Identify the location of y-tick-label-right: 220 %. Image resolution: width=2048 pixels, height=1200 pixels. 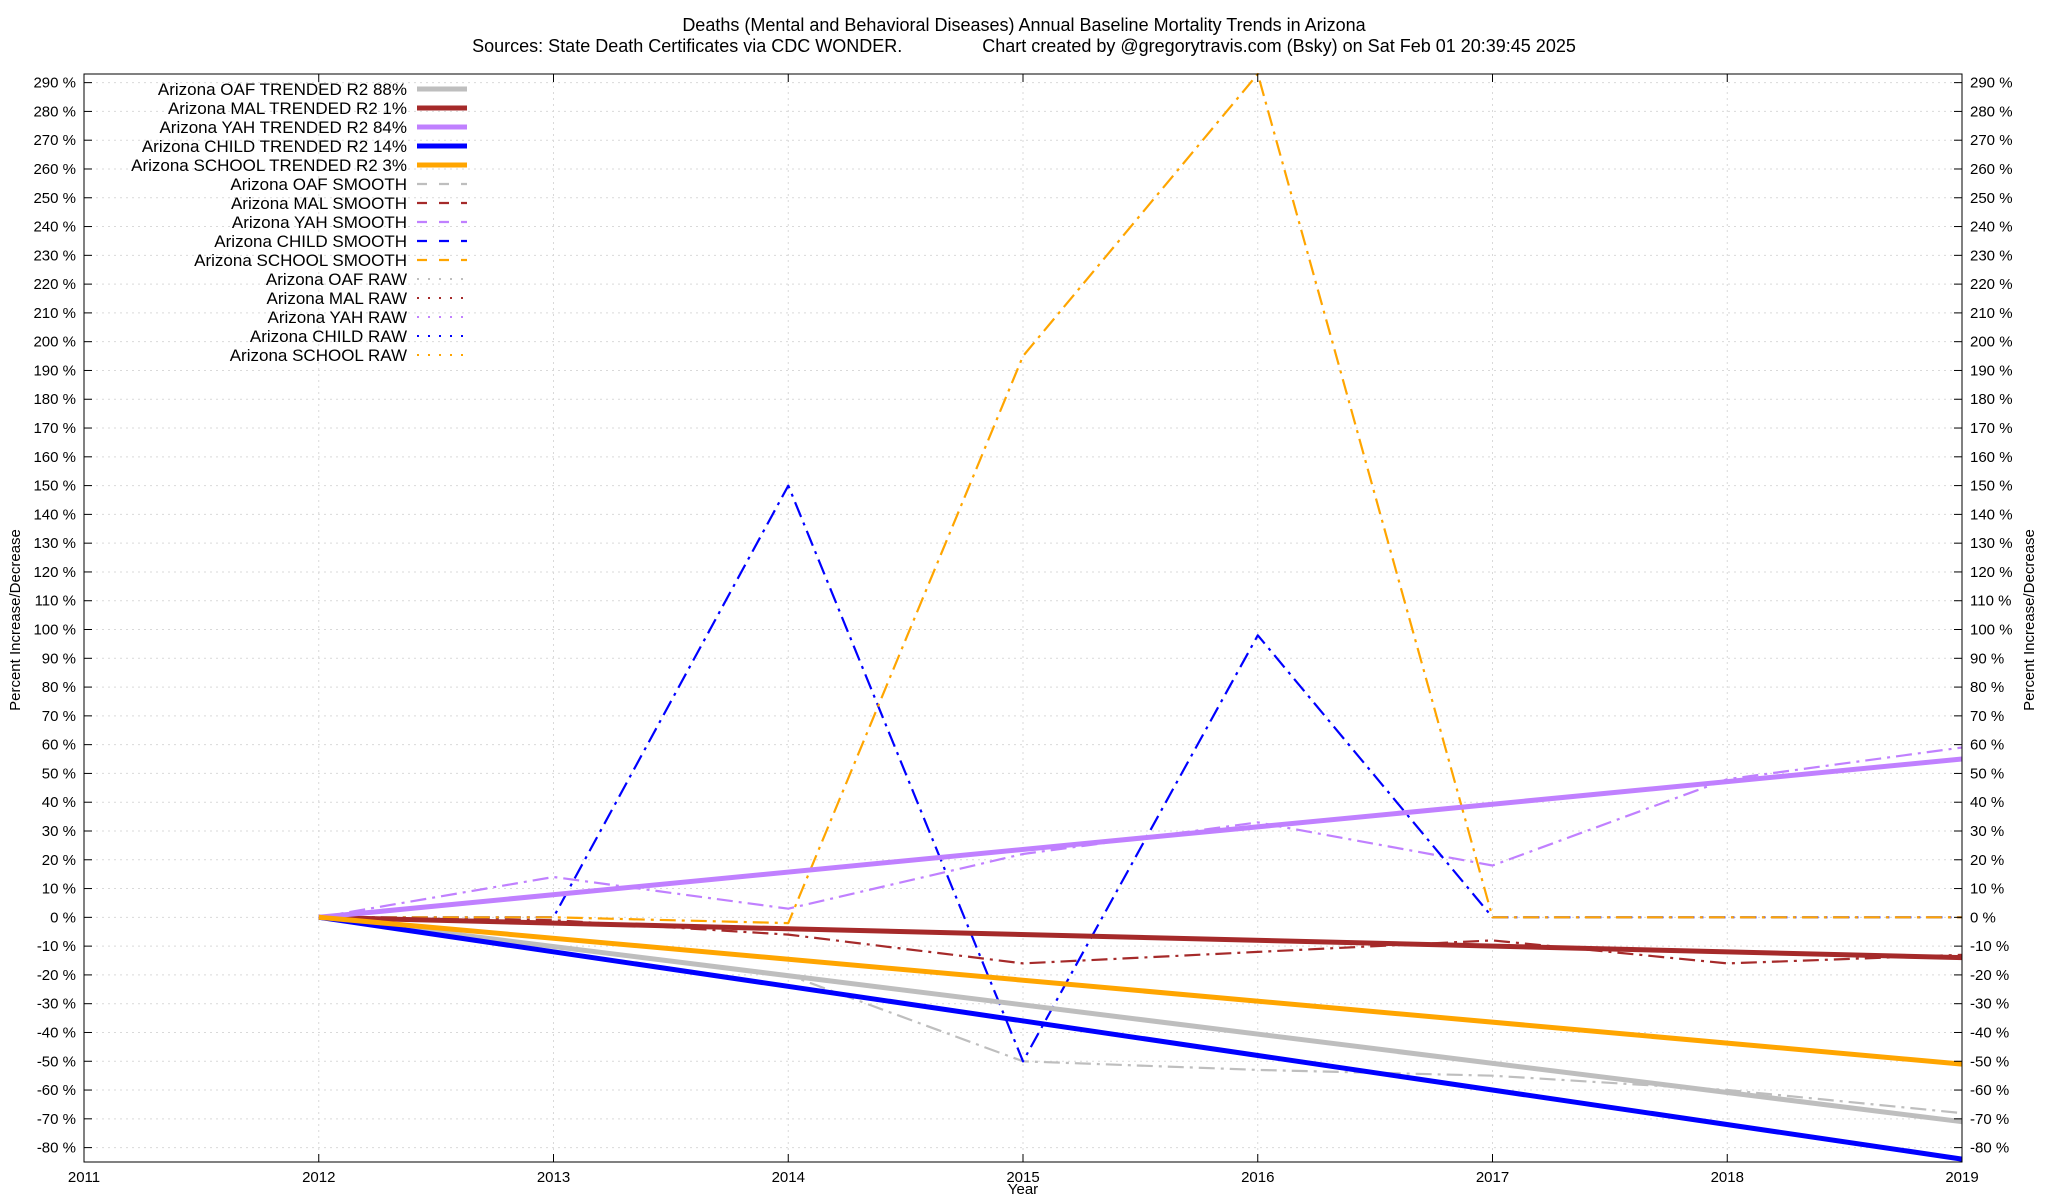
(1991, 284).